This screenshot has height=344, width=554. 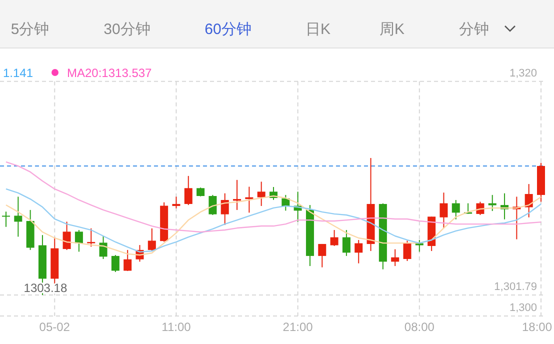 I want to click on x-tick-label: 18:00, so click(x=537, y=327).